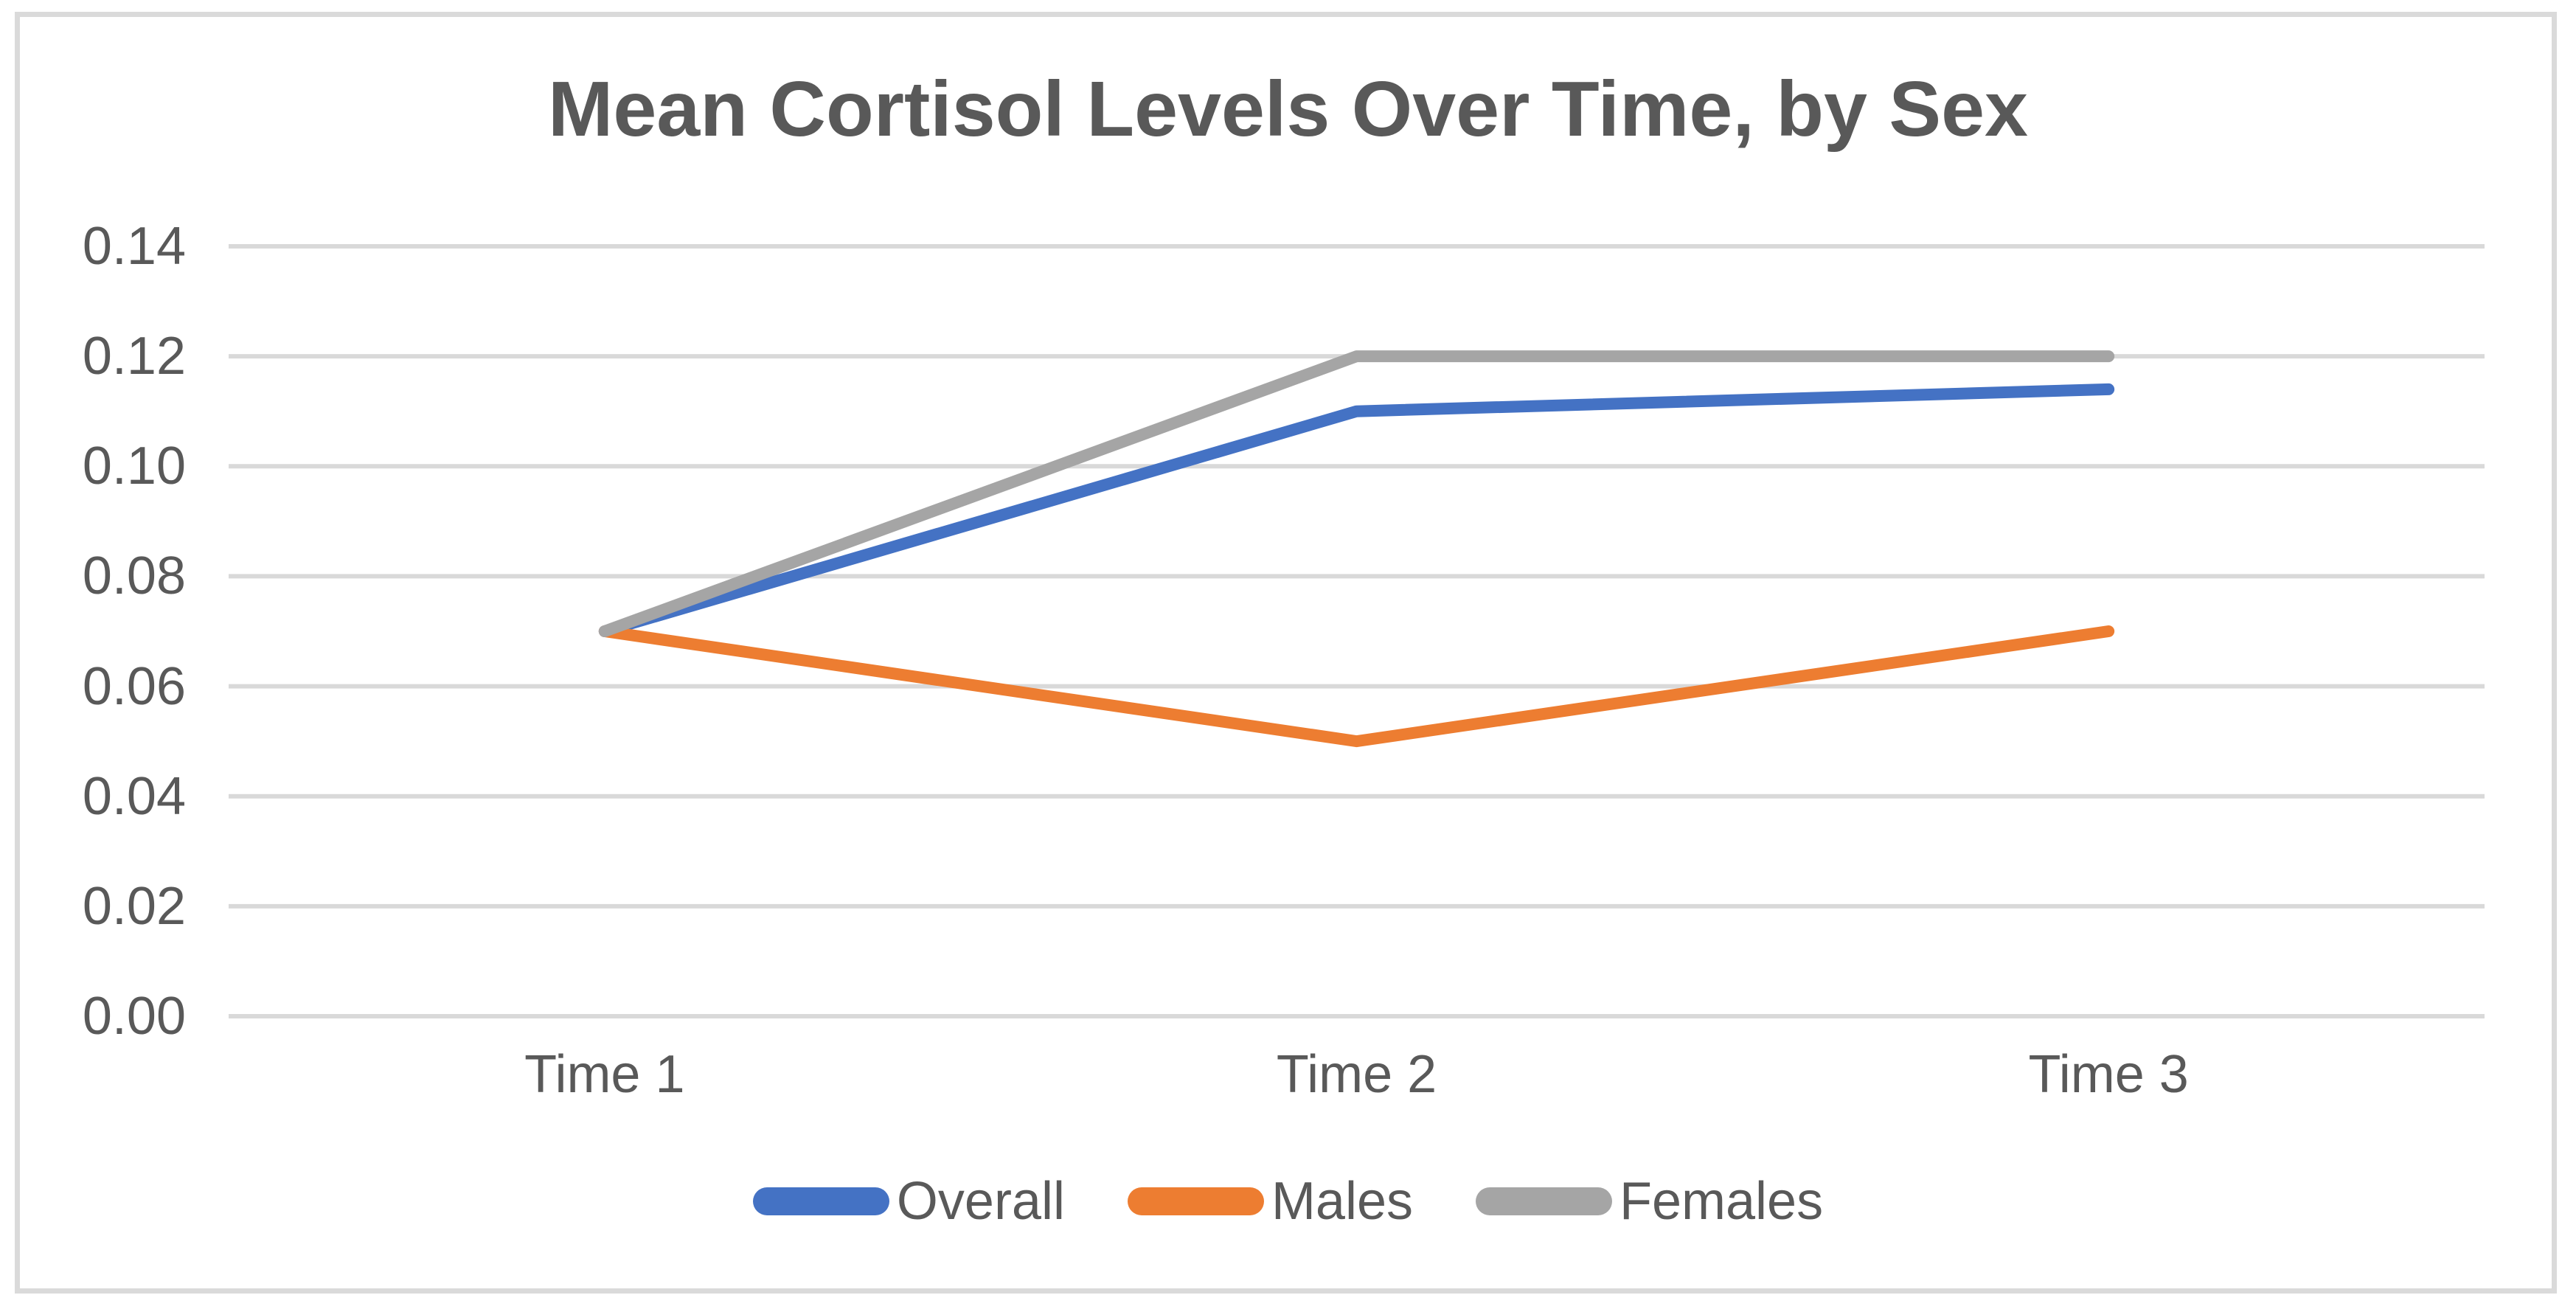  What do you see at coordinates (1288, 109) in the screenshot?
I see `chart-title: Mean Cortisol Levels Over Time, by Sex` at bounding box center [1288, 109].